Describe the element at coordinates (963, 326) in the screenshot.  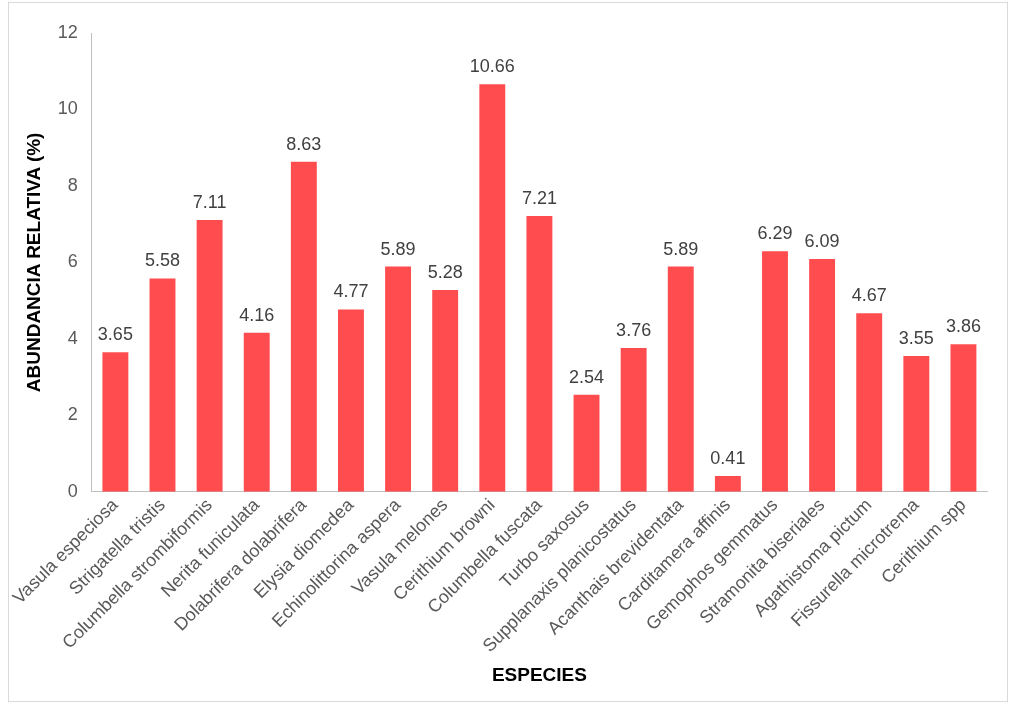
I see `data-label: 3.86` at that location.